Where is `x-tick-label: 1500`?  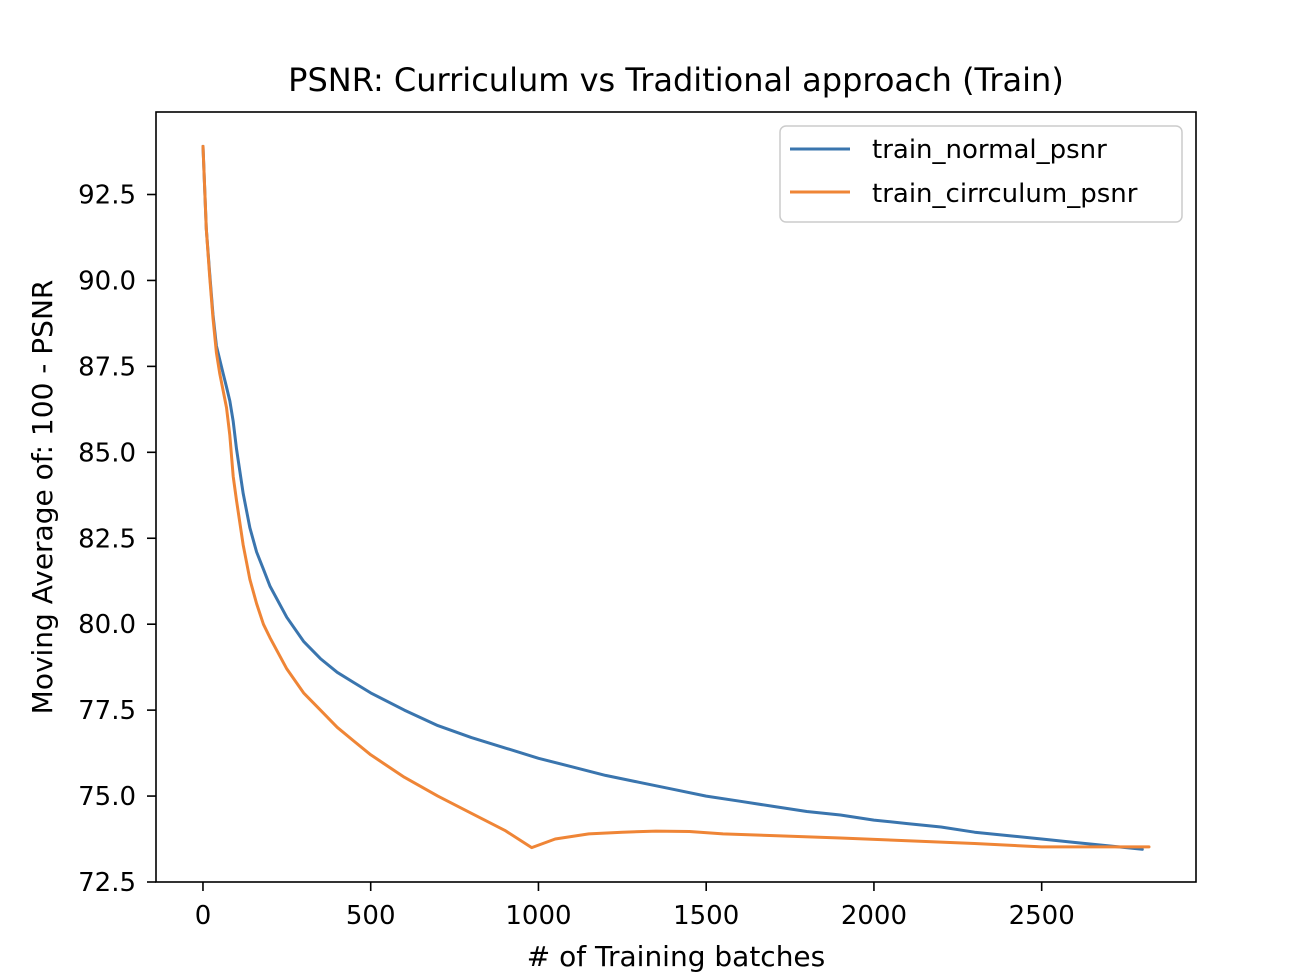 x-tick-label: 1500 is located at coordinates (706, 916).